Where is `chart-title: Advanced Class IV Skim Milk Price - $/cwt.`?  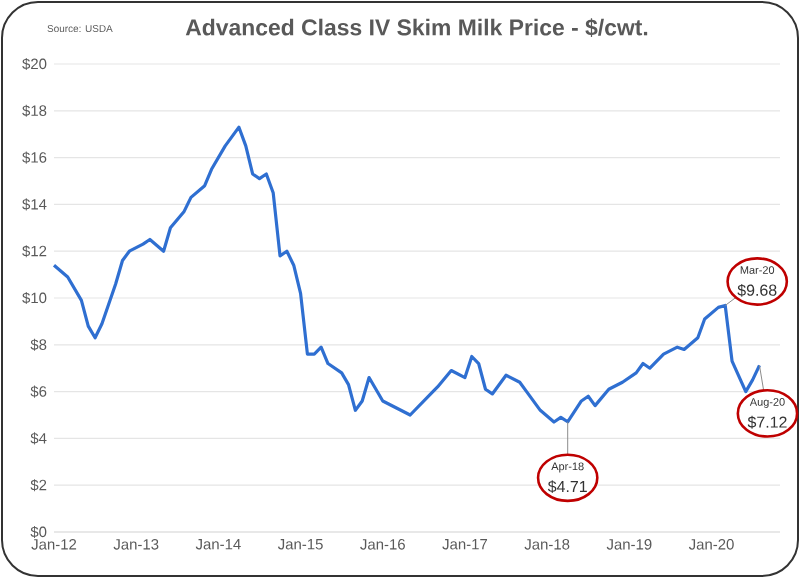 chart-title: Advanced Class IV Skim Milk Price - $/cwt. is located at coordinates (416, 27).